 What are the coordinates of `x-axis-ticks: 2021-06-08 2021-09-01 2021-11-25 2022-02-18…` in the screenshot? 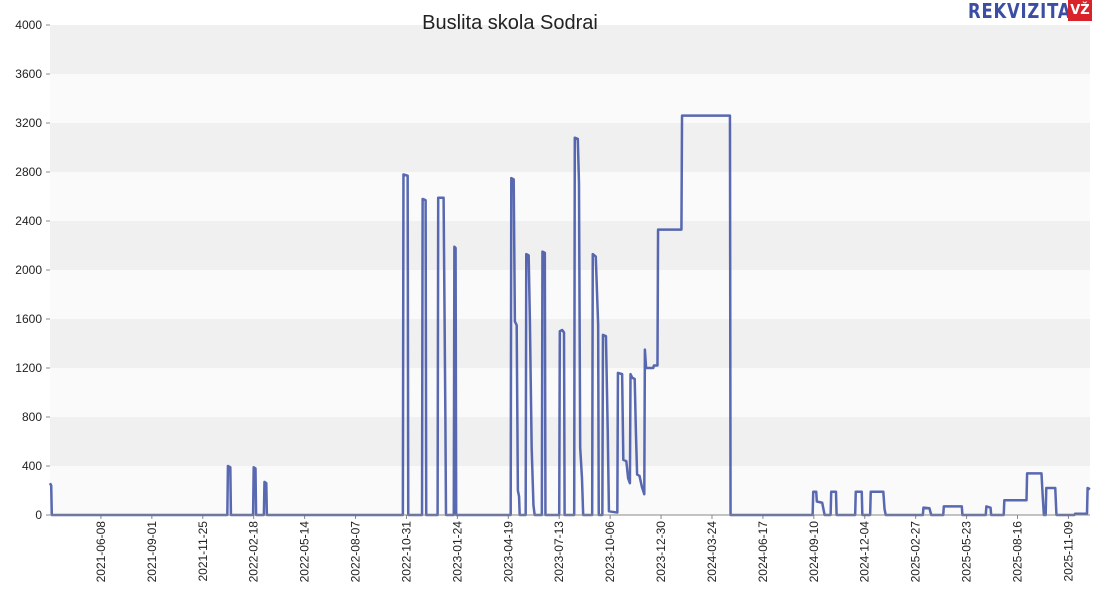 It's located at (584, 549).